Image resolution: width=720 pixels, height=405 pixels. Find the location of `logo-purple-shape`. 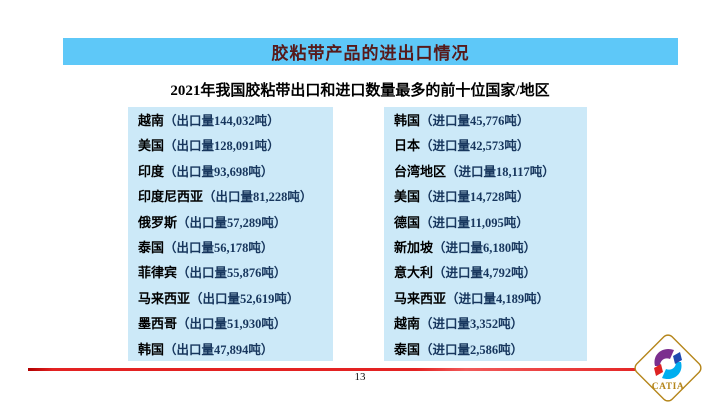

logo-purple-shape is located at coordinates (664, 357).